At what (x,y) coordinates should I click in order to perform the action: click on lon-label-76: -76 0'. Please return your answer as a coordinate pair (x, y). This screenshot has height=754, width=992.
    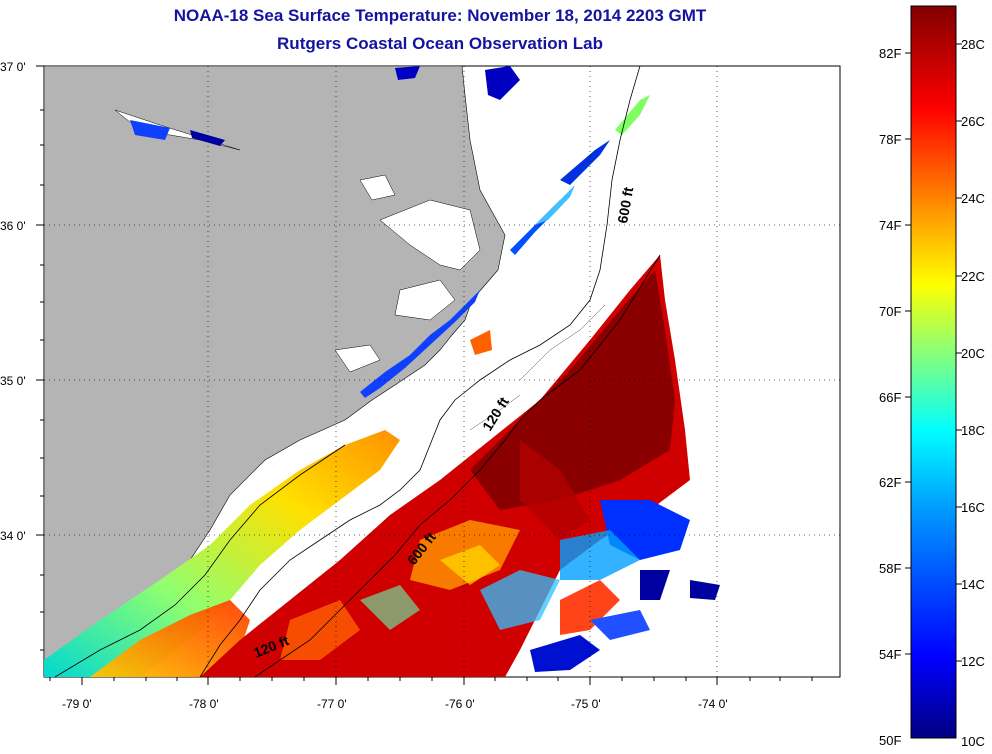
    Looking at the image, I should click on (460, 704).